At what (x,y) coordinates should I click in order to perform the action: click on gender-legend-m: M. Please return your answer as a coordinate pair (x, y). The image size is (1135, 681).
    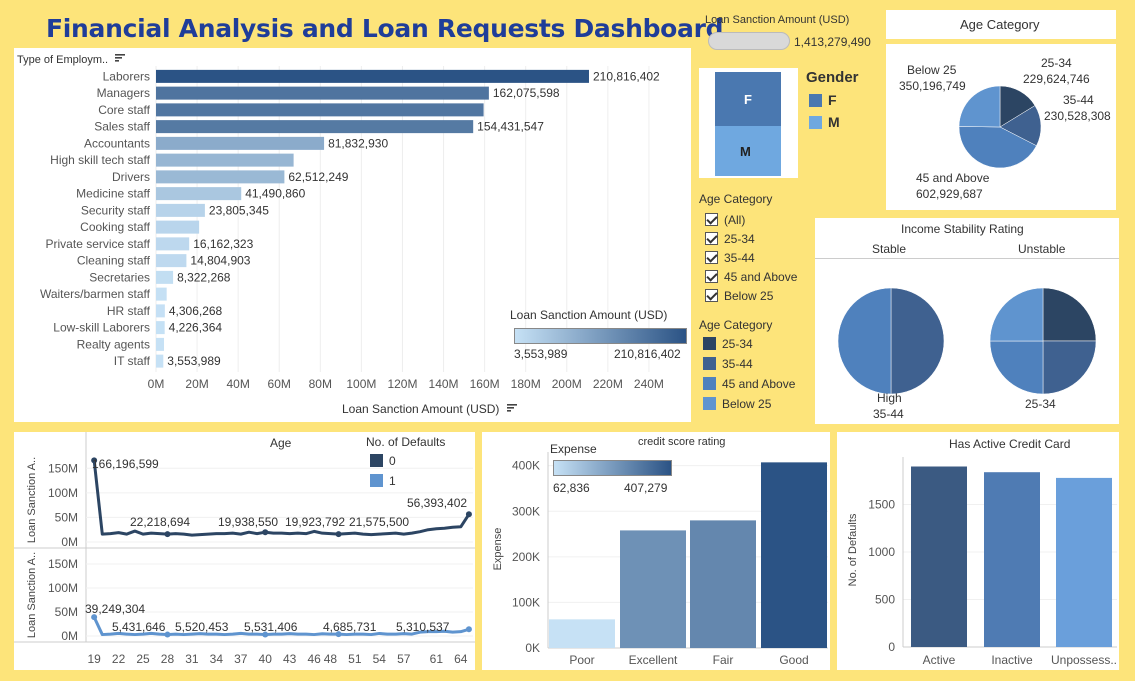
    Looking at the image, I should click on (824, 122).